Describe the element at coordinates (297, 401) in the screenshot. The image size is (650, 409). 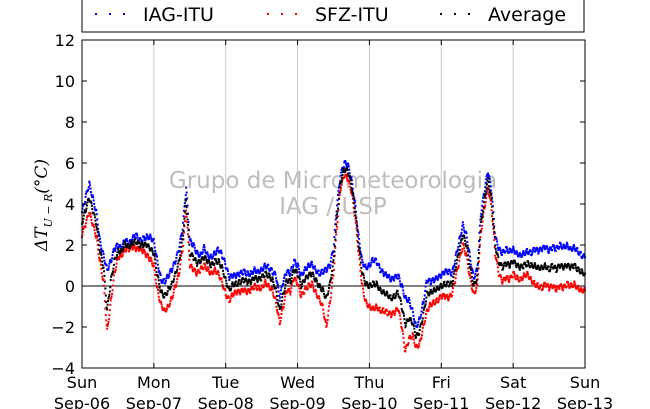
I see `x-tick-label-date: Sep-09` at that location.